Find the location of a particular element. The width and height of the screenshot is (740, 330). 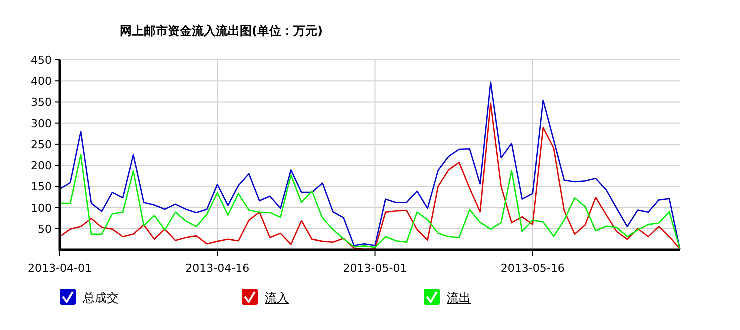

y-tick-label: 250 is located at coordinates (41, 145).